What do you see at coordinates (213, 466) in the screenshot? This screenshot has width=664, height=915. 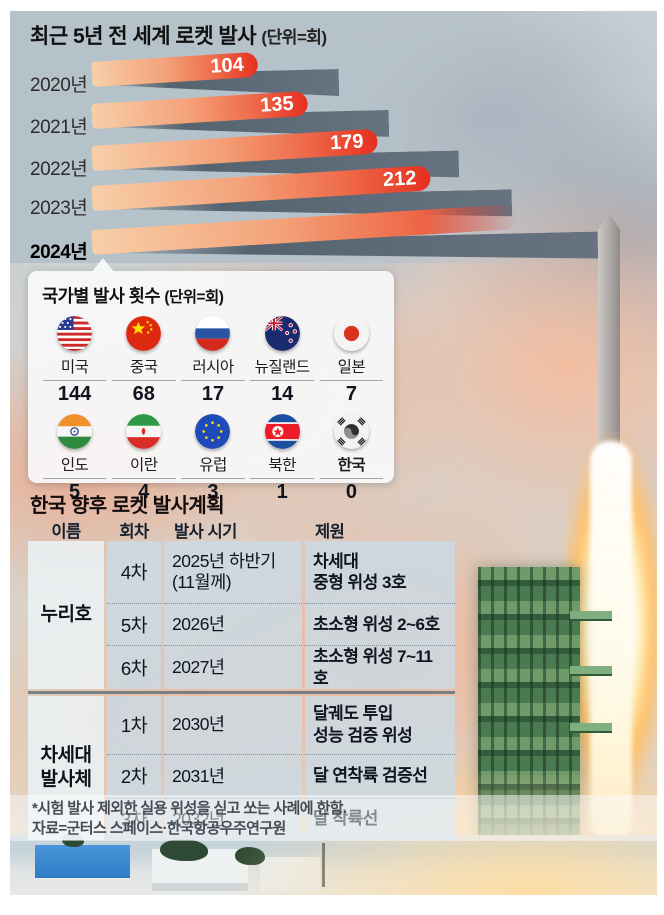 I see `country-name: 유럽` at bounding box center [213, 466].